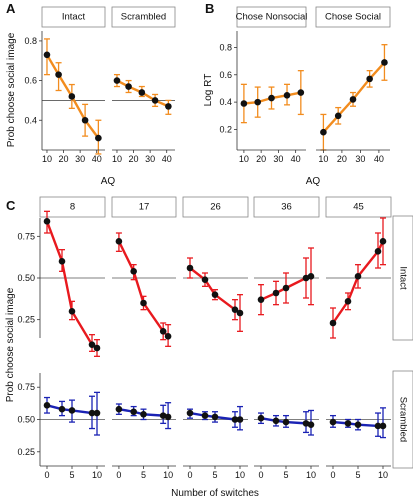 The height and width of the screenshot is (500, 413). I want to click on facet-strip-aq-45-box, so click(358, 207).